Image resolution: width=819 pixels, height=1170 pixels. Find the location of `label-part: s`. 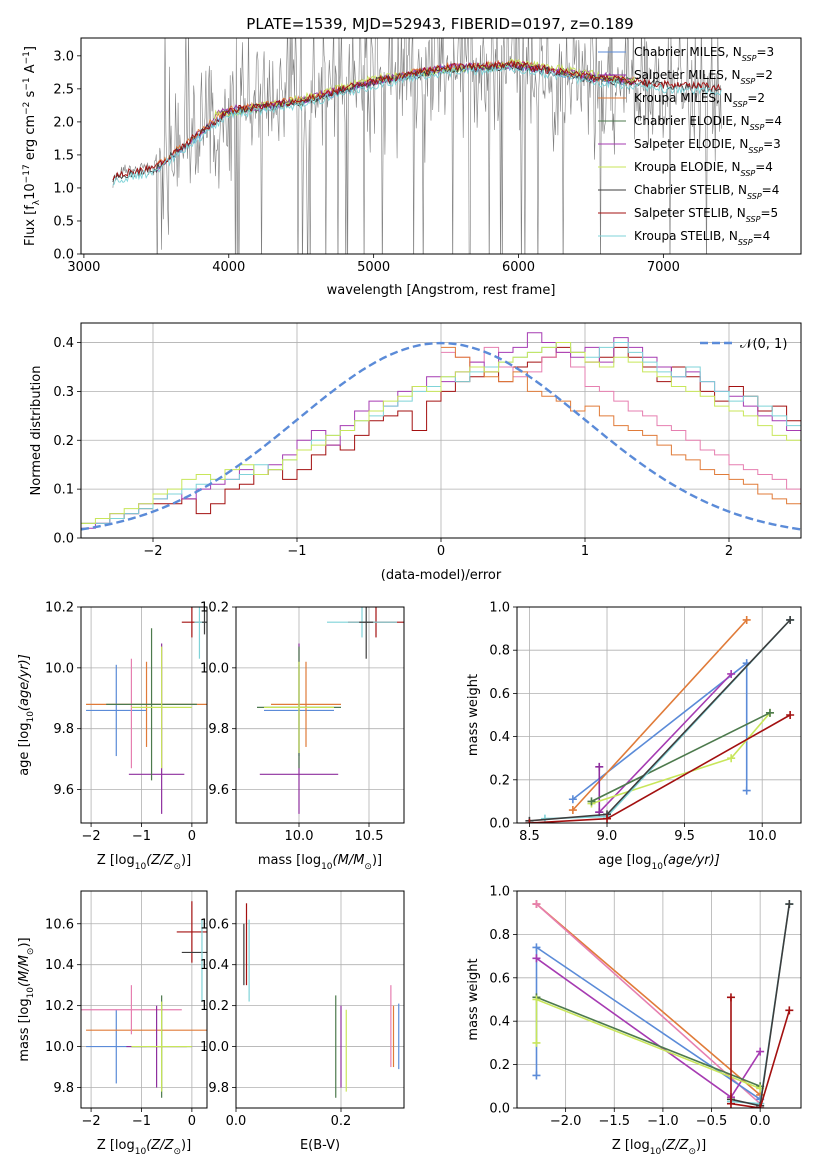

label-part: s is located at coordinates (30, 95).